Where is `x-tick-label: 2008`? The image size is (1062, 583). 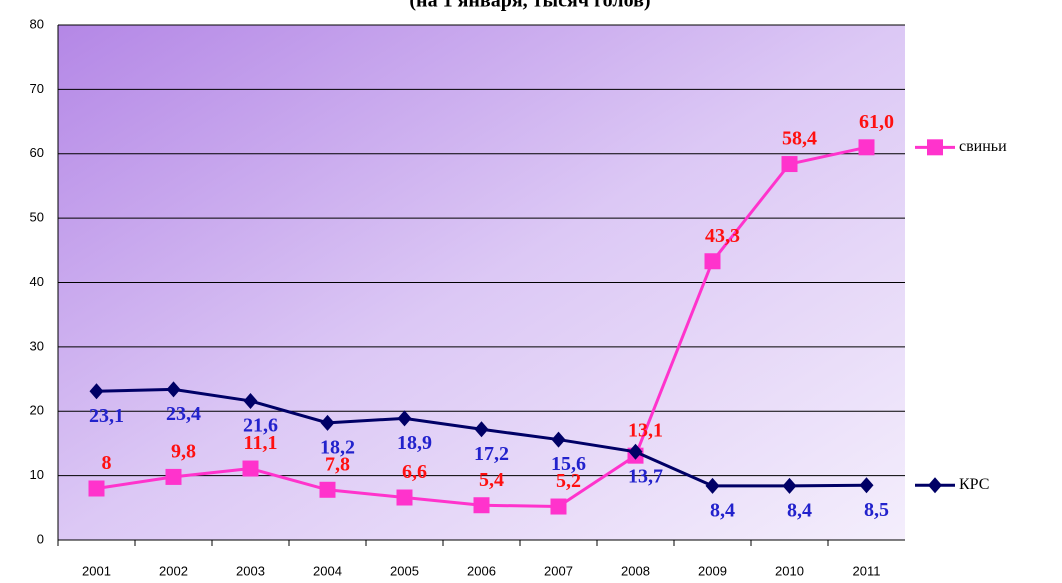 x-tick-label: 2008 is located at coordinates (635, 570).